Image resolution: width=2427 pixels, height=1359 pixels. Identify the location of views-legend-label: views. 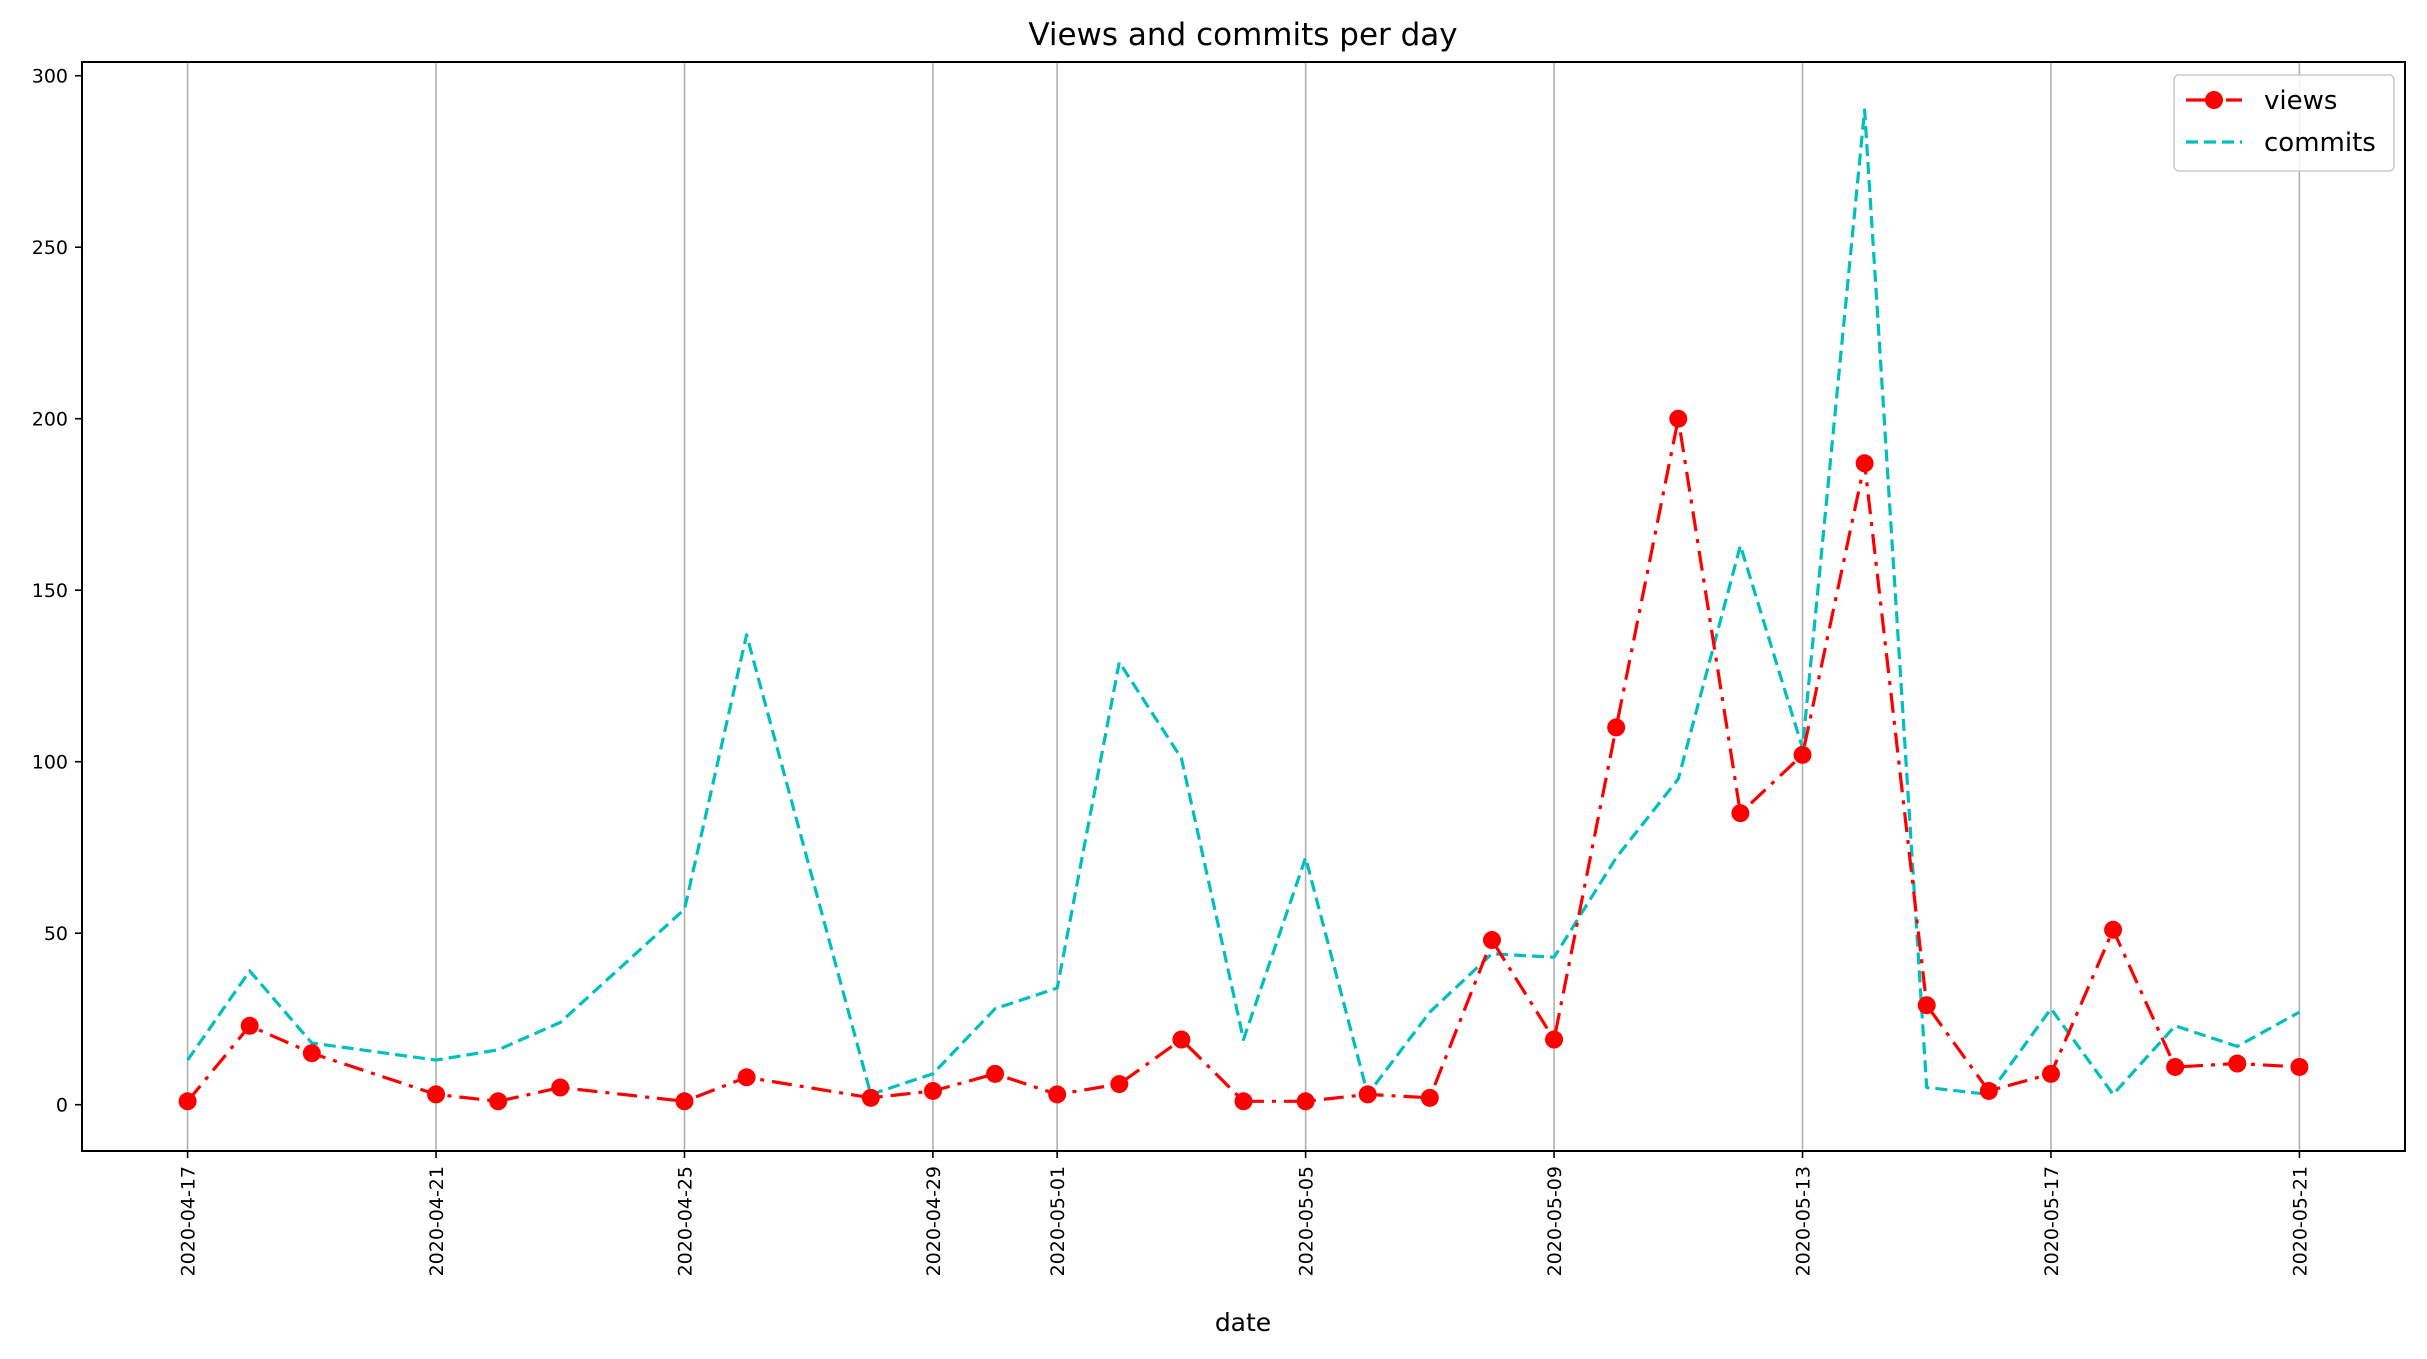
(2300, 101).